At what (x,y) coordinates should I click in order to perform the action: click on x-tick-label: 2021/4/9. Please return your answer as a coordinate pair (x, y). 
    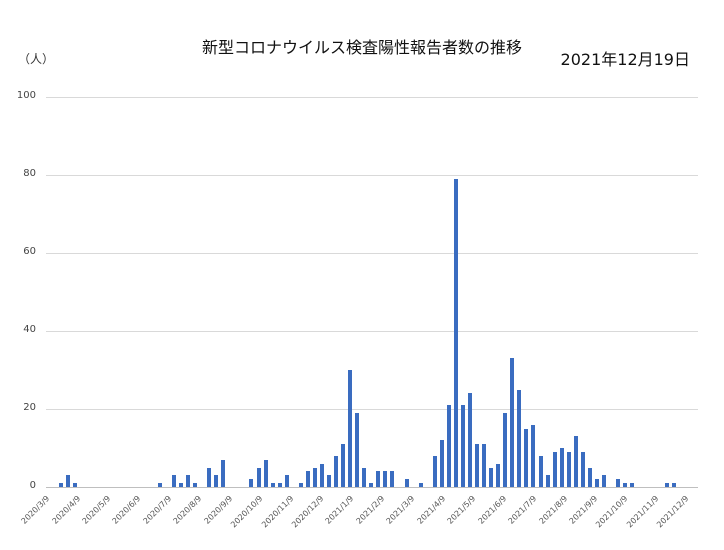
    Looking at the image, I should click on (431, 510).